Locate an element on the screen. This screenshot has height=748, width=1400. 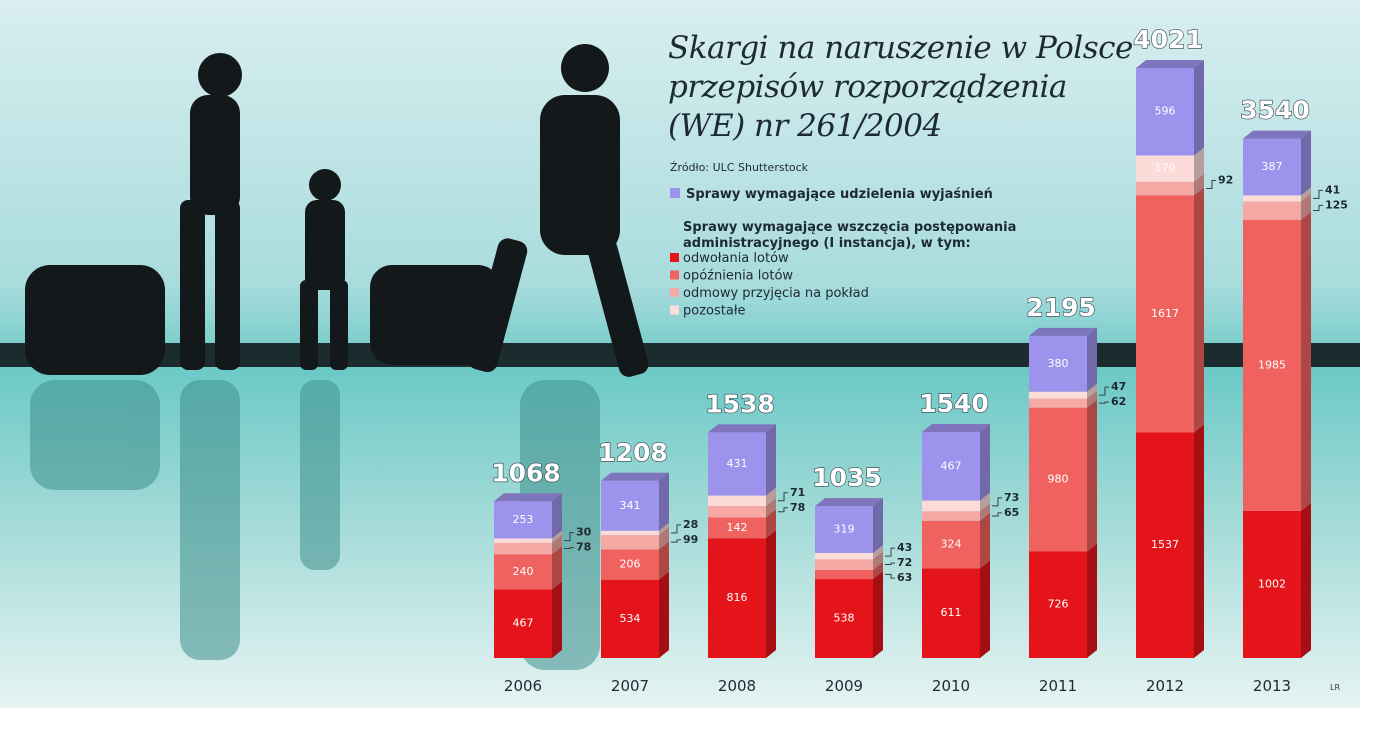
value-label: 467 is located at coordinates (951, 465).